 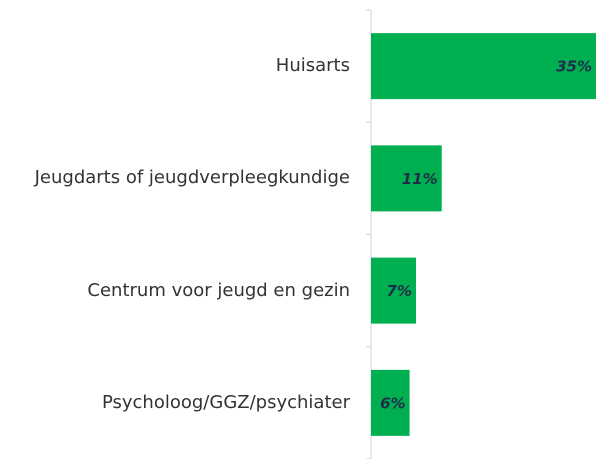 What do you see at coordinates (225, 402) in the screenshot?
I see `category-label: Psycholoog/GGZ/psychiater` at bounding box center [225, 402].